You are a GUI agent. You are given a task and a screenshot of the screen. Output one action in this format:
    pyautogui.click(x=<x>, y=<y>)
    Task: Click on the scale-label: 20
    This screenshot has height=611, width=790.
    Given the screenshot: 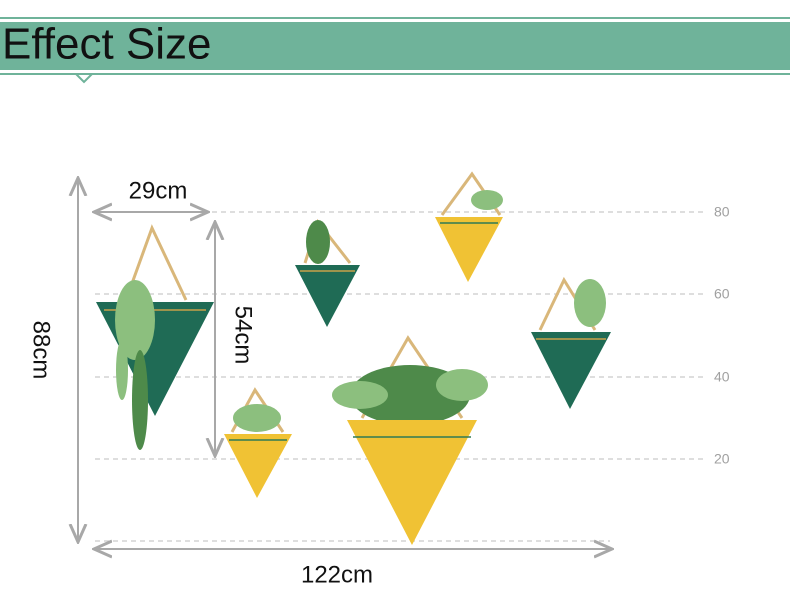 What is the action you would take?
    pyautogui.click(x=722, y=459)
    